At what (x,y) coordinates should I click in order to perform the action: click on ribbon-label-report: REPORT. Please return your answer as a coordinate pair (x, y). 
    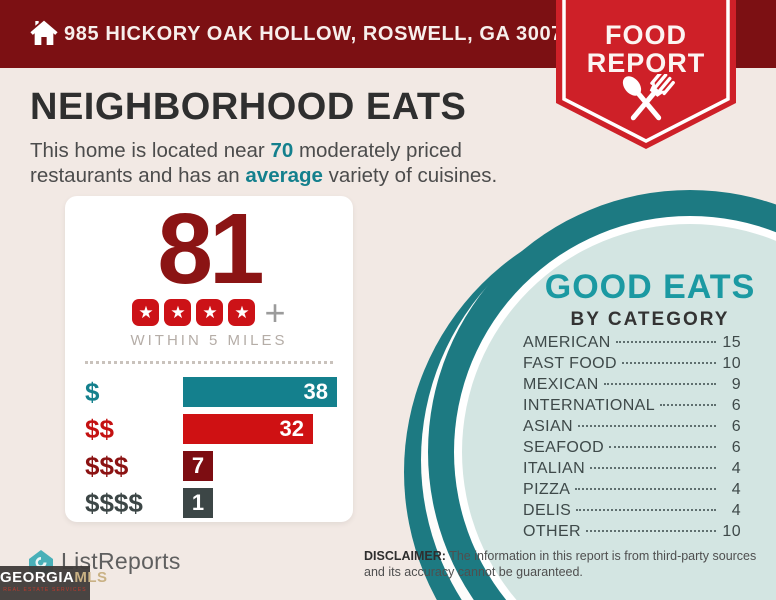
    Looking at the image, I should click on (646, 63).